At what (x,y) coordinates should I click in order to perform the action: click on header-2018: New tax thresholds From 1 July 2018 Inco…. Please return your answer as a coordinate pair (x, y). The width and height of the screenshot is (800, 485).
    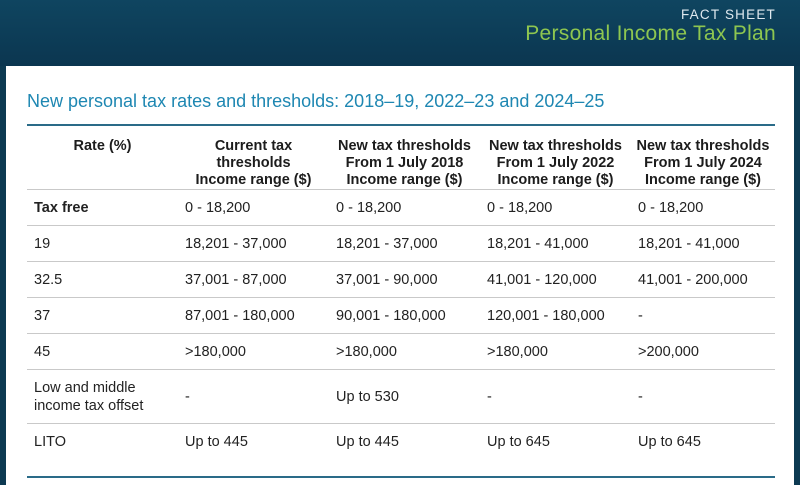
    Looking at the image, I should click on (404, 158).